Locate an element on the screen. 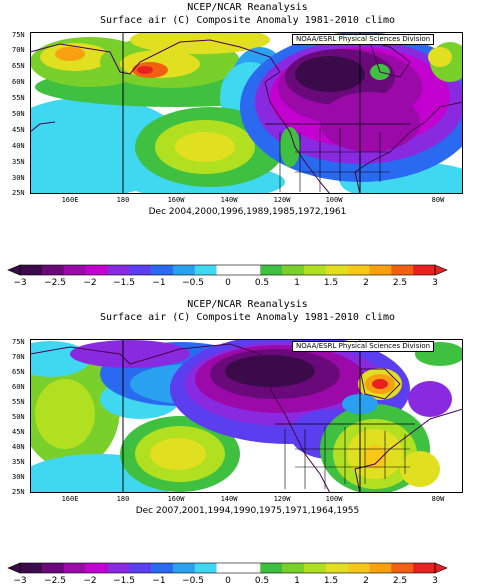  lat-label: 65N is located at coordinates (18, 66).